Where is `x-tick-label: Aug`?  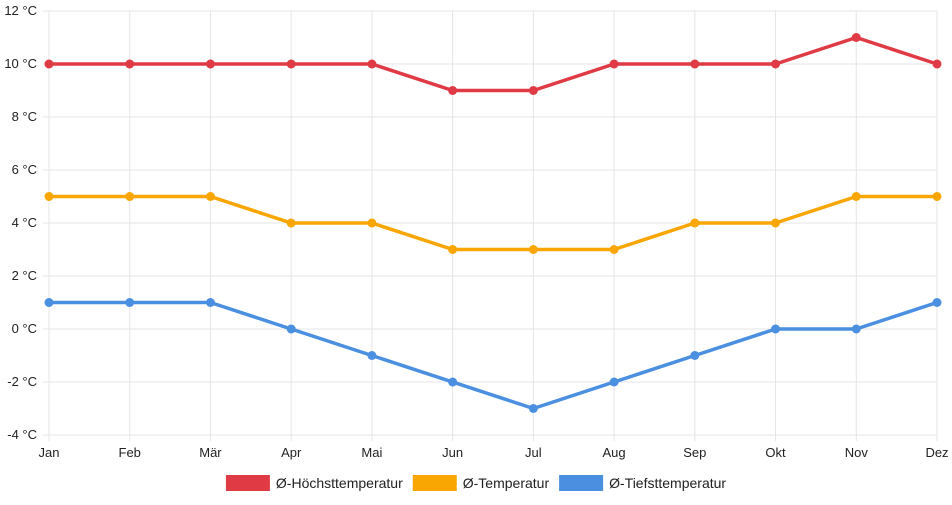 x-tick-label: Aug is located at coordinates (614, 452).